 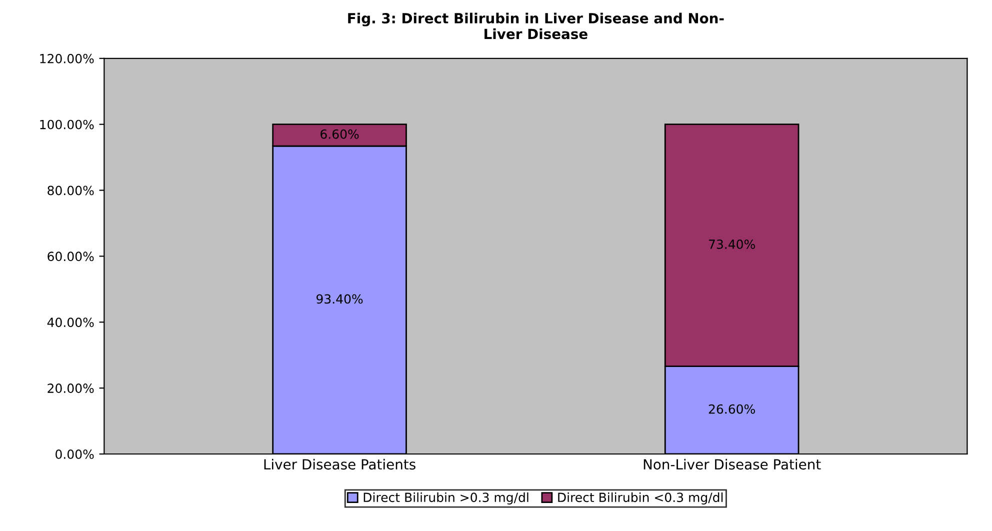 I want to click on y-tick-label: 0.00%, so click(x=75, y=454).